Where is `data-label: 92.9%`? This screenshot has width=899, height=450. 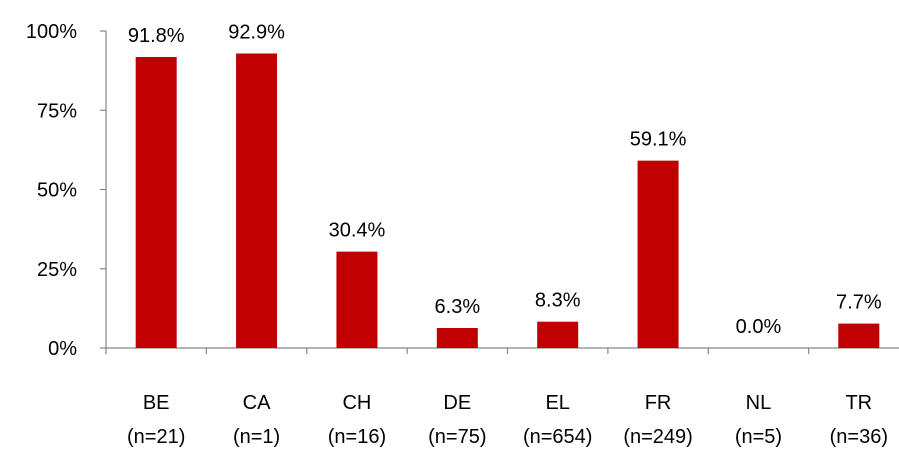
data-label: 92.9% is located at coordinates (256, 33).